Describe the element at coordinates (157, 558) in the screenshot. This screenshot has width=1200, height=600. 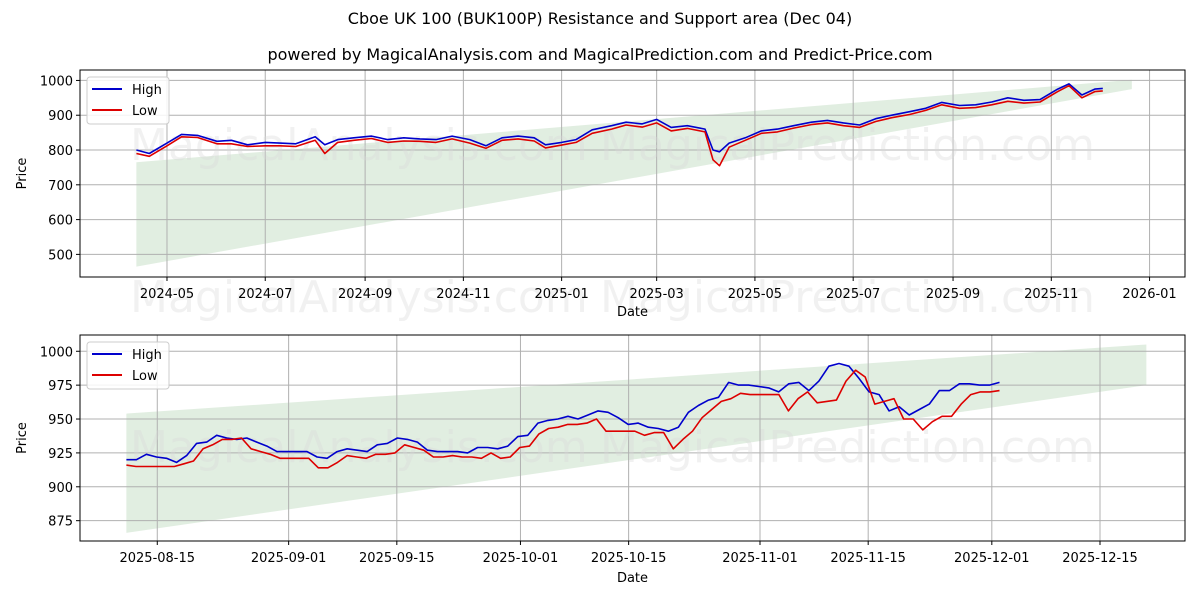
I see `x-tick-label: 2025-08-15` at that location.